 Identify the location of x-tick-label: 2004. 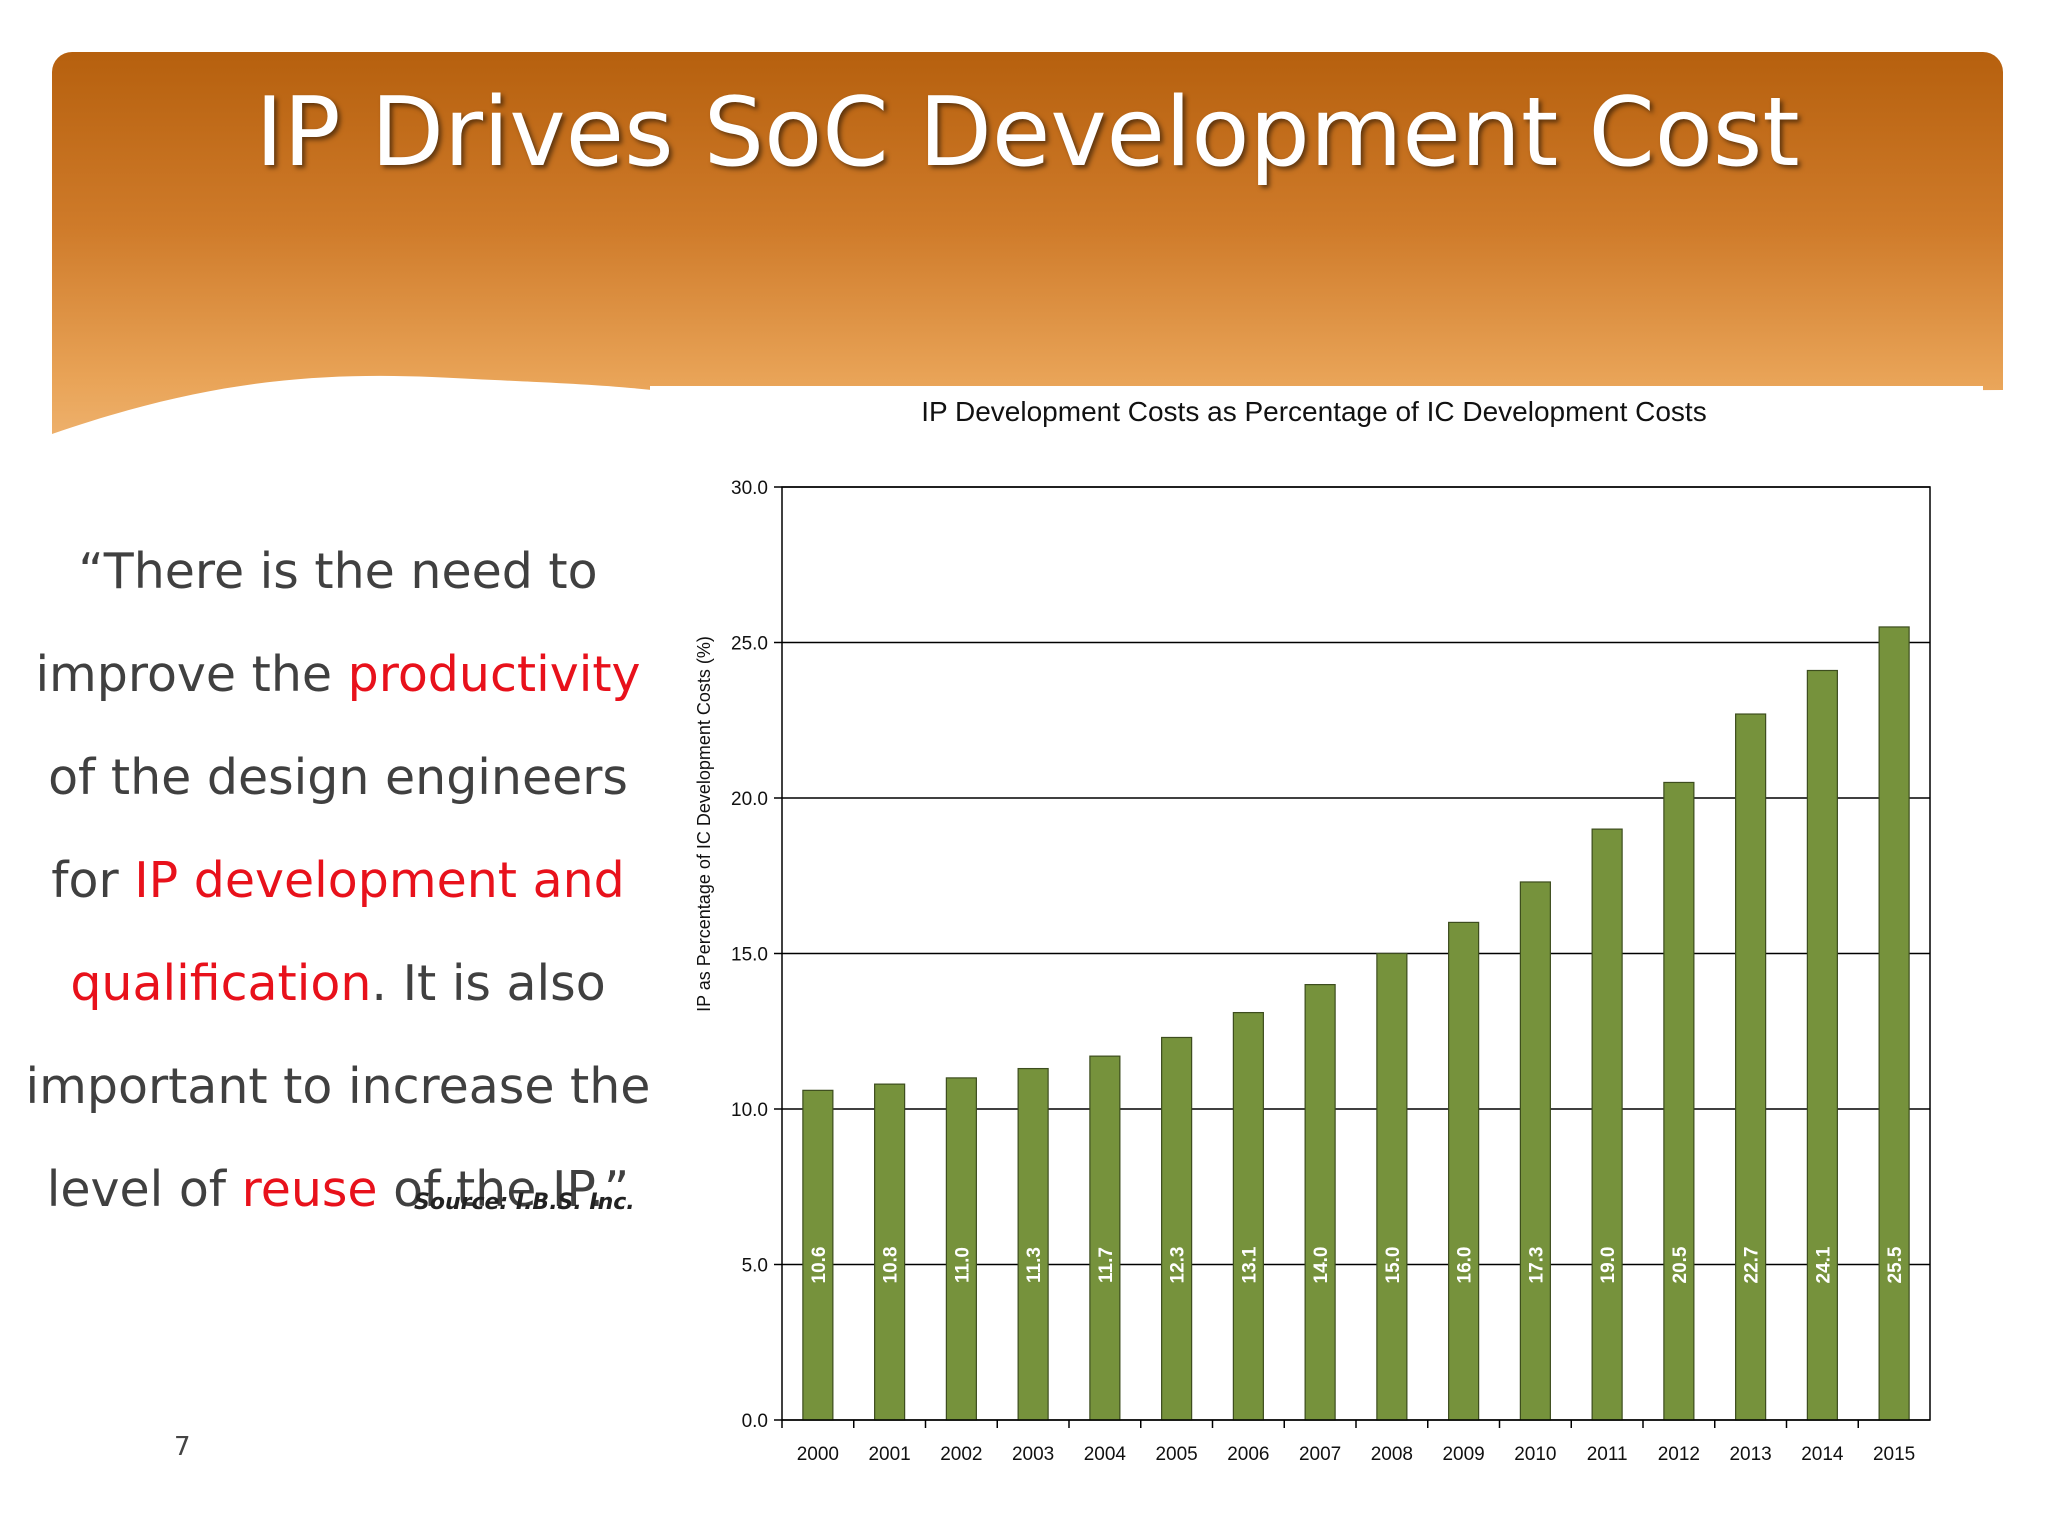
(1105, 1454).